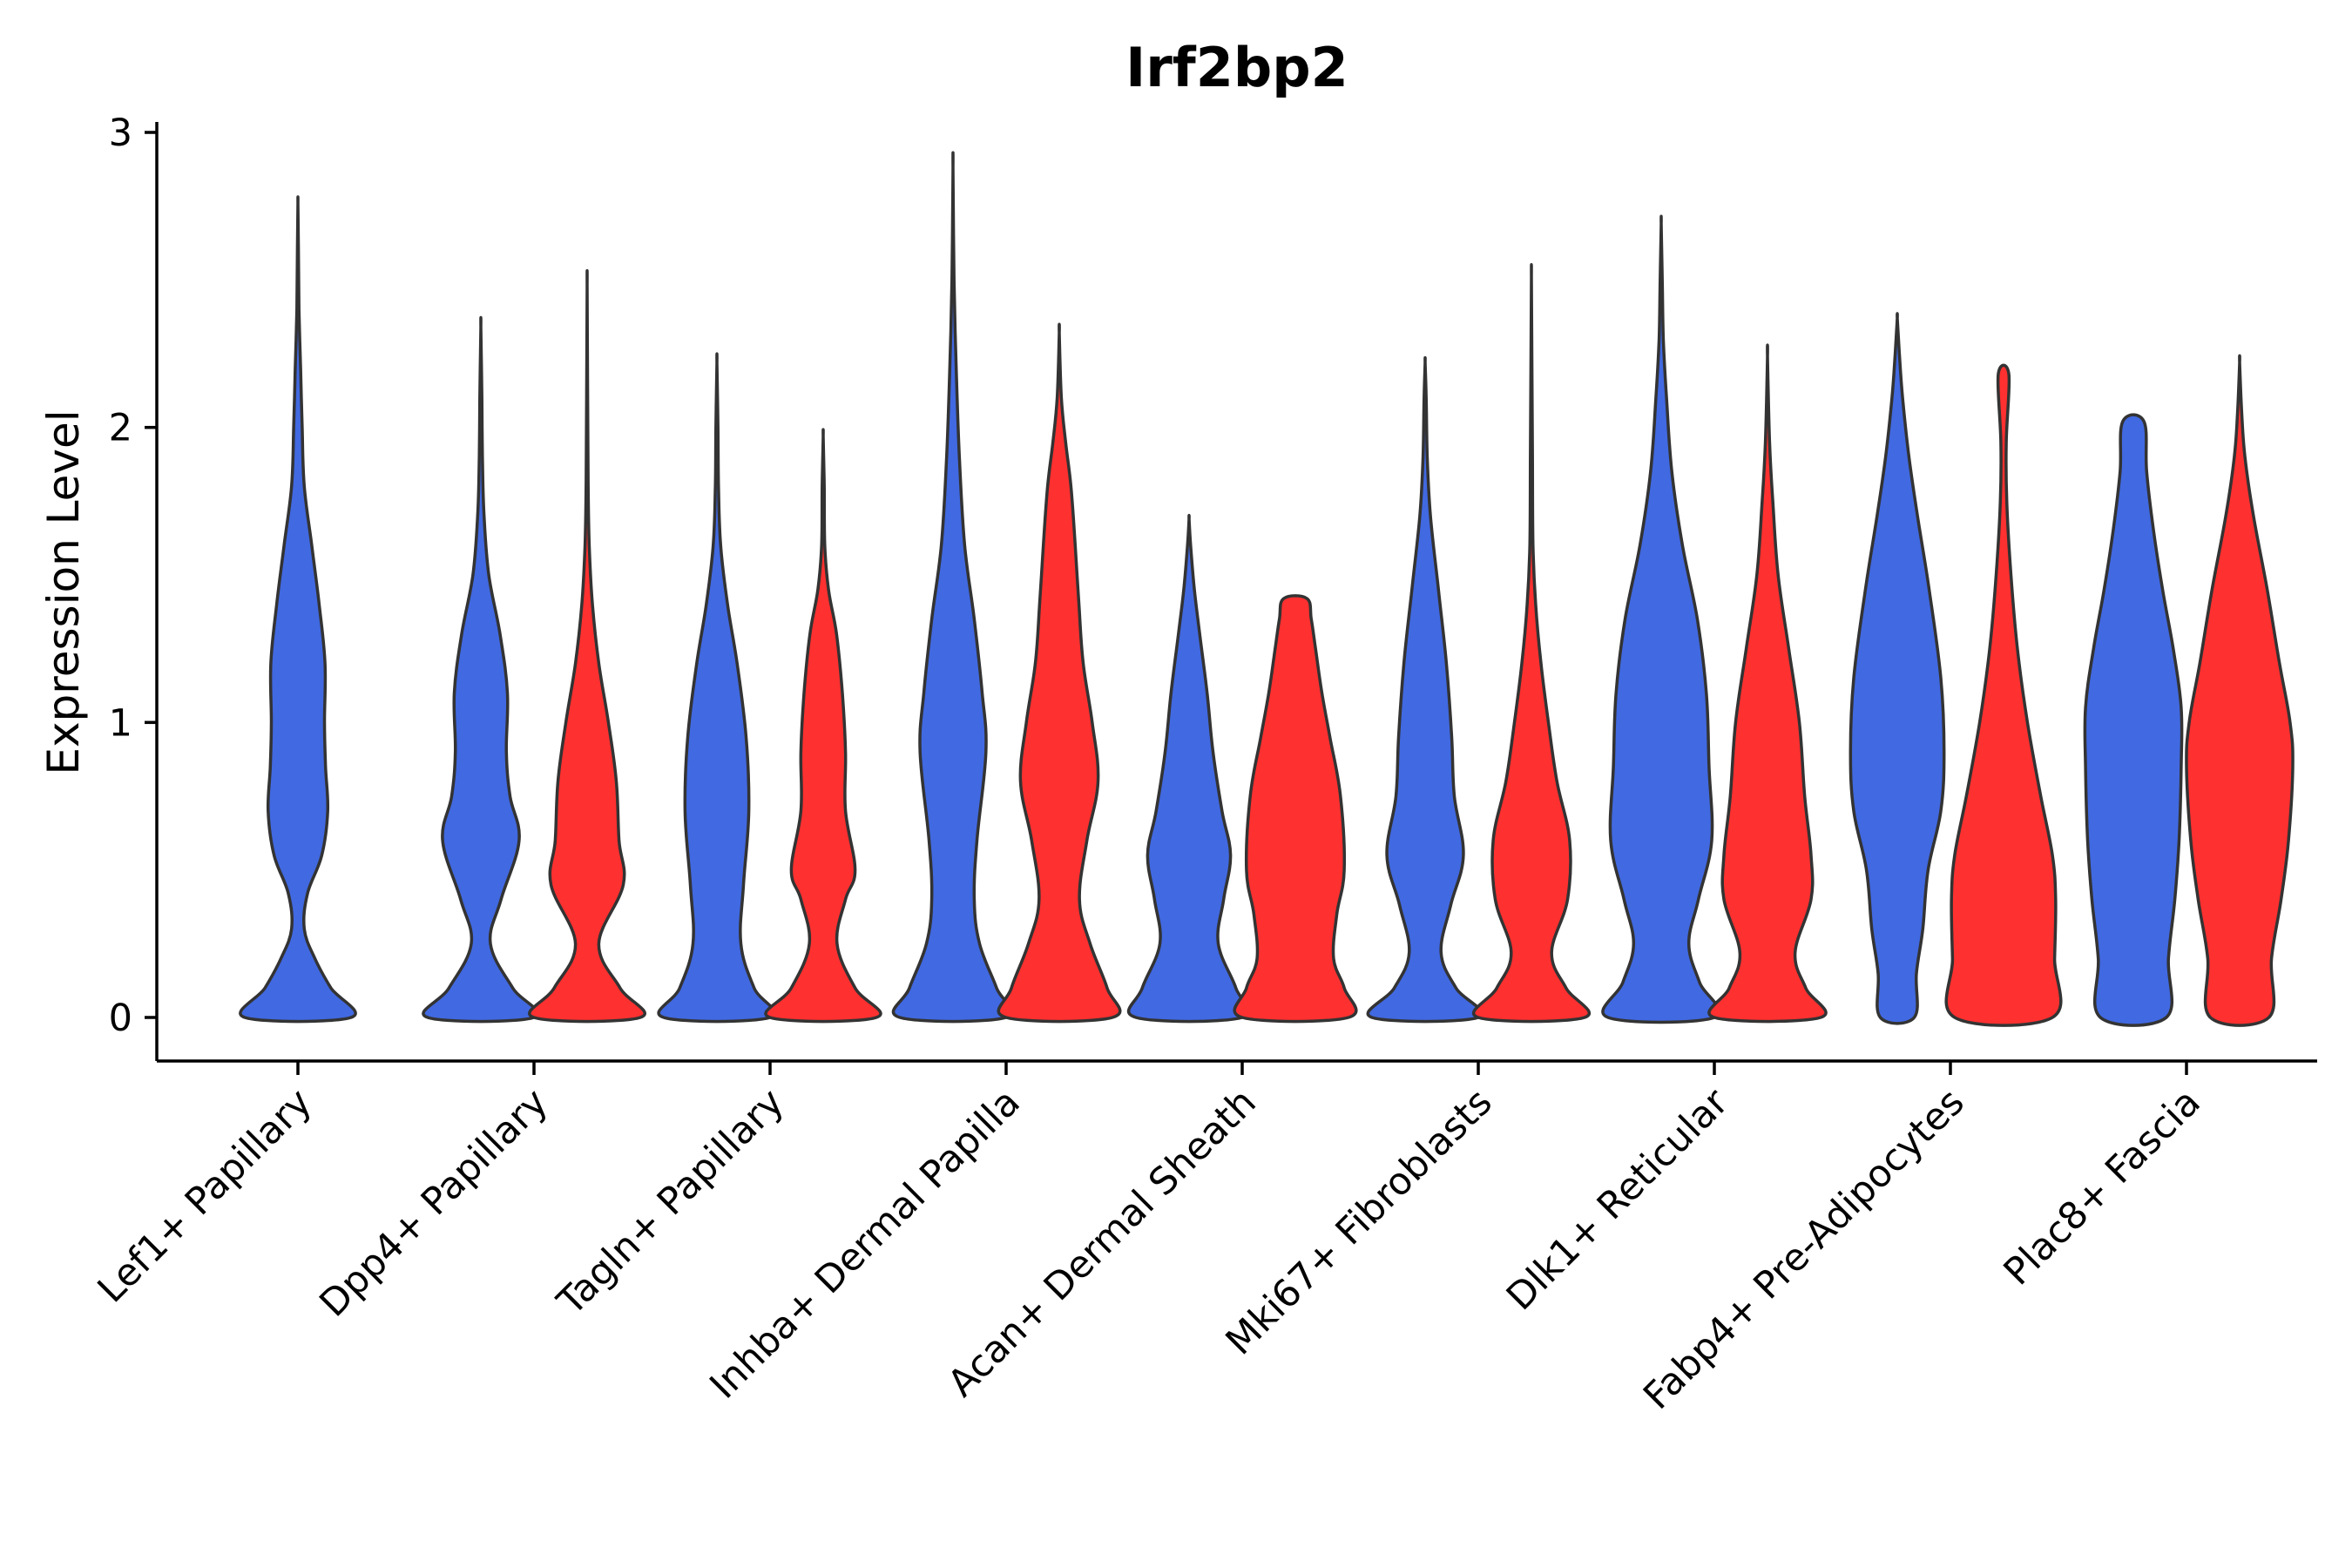  Describe the element at coordinates (120, 723) in the screenshot. I see `y-tick-label: 1` at that location.